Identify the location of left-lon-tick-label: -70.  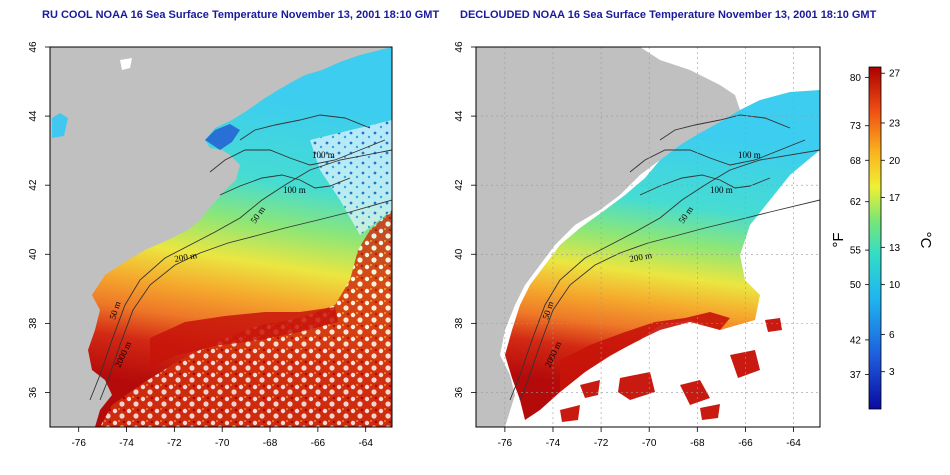
(222, 443).